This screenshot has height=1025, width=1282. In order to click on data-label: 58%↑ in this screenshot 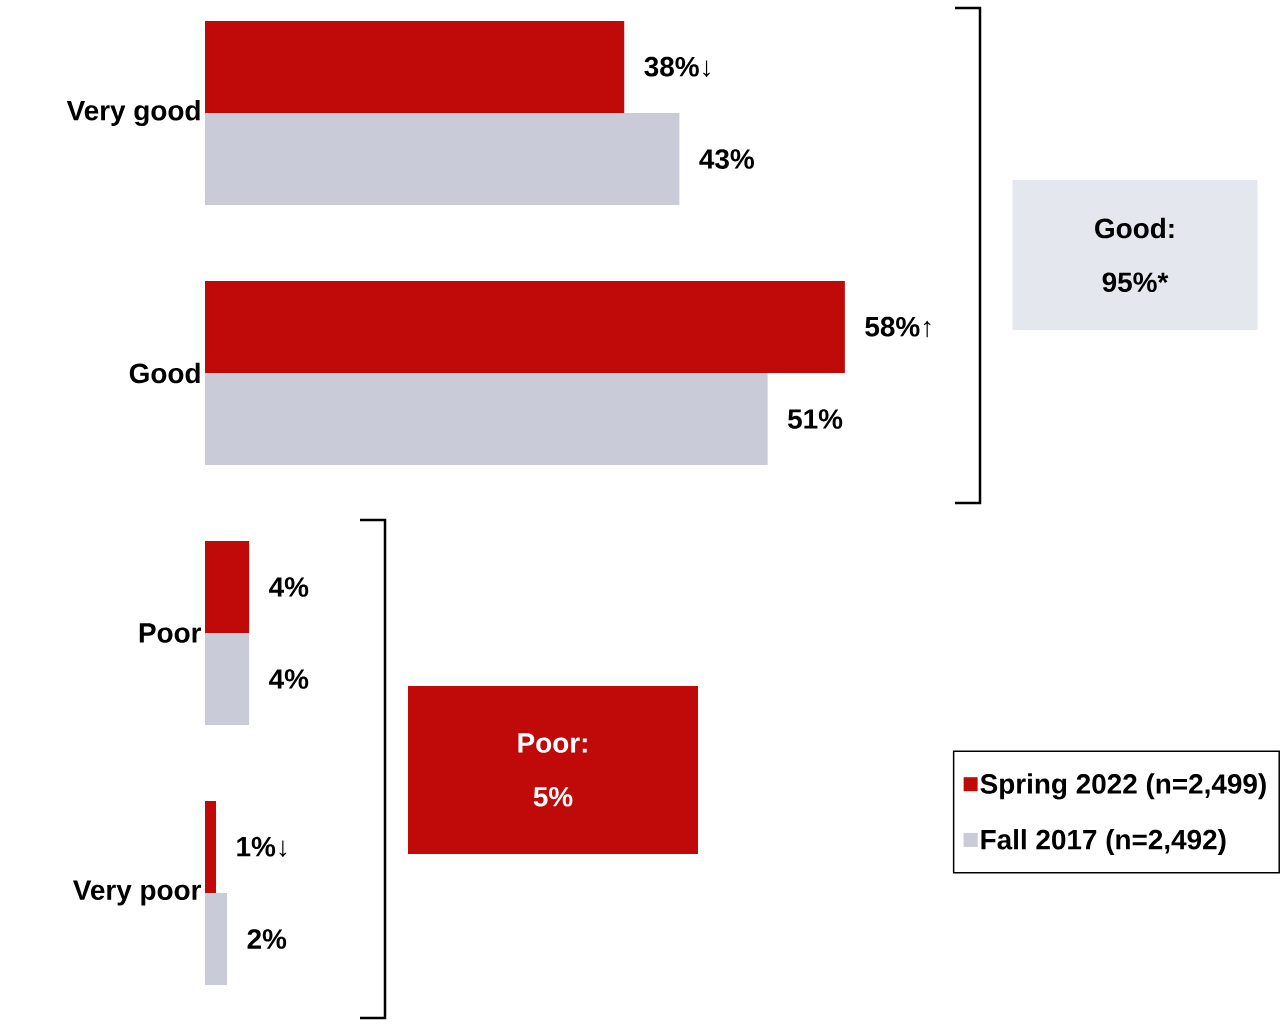, I will do `click(898, 327)`.